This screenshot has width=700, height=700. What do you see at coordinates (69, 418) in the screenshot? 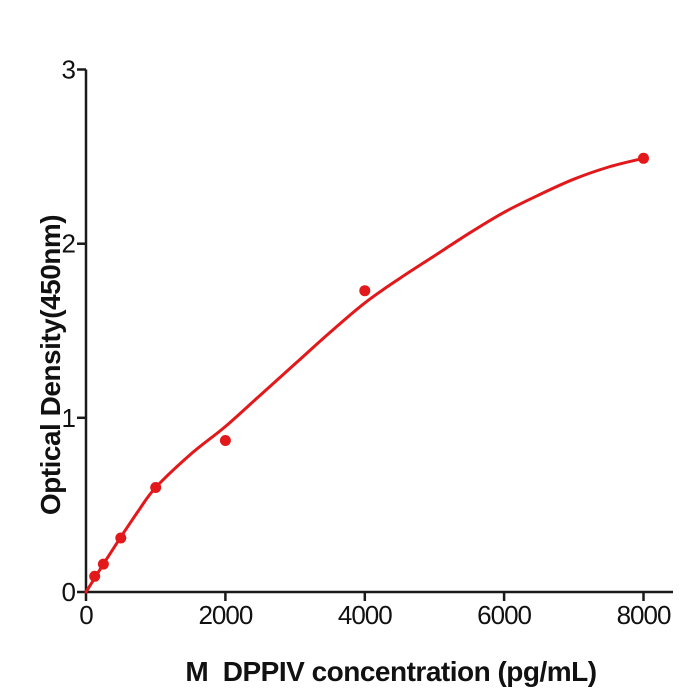
I see `y-tick-label: 1` at bounding box center [69, 418].